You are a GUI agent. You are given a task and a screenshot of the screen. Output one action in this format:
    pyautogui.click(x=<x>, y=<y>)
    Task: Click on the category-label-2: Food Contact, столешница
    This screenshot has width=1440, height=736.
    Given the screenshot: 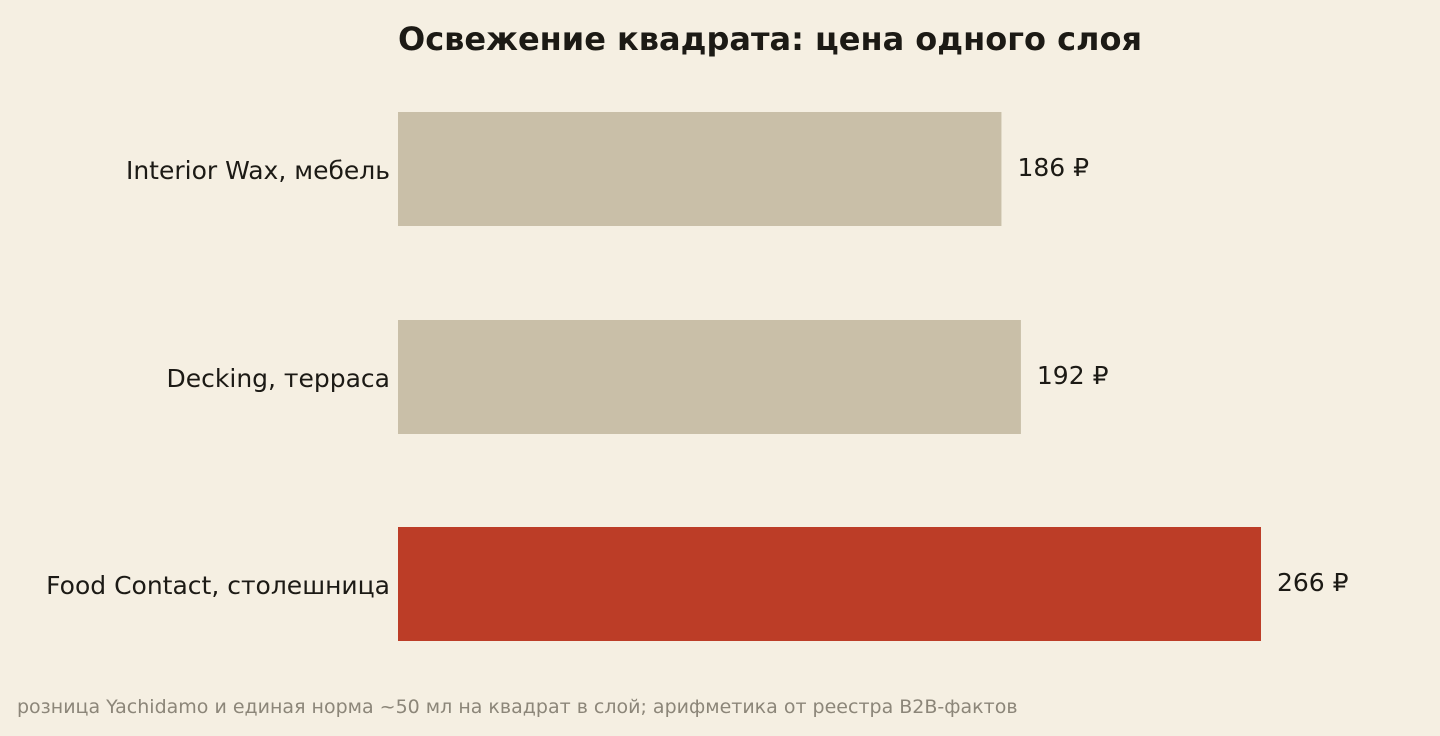 What is the action you would take?
    pyautogui.click(x=218, y=585)
    